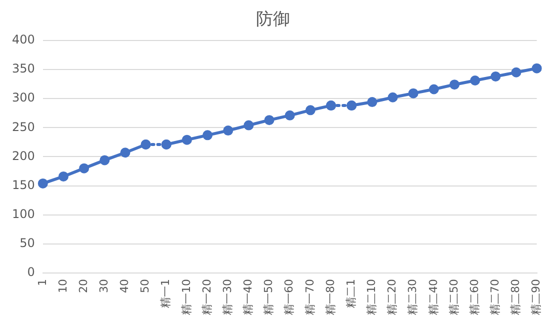  I want to click on x-tick-label: 精二50, so click(453, 297).